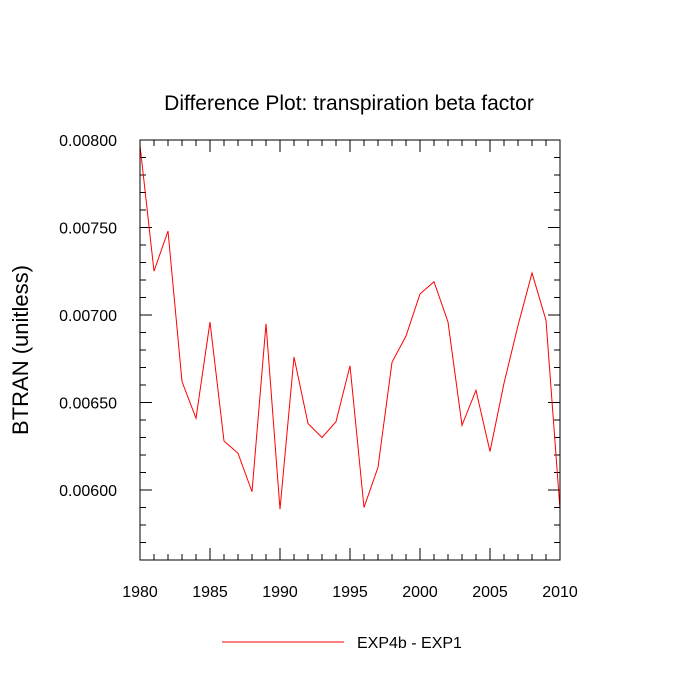 This screenshot has width=700, height=700. Describe the element at coordinates (140, 592) in the screenshot. I see `x-tick-label: 1980` at that location.